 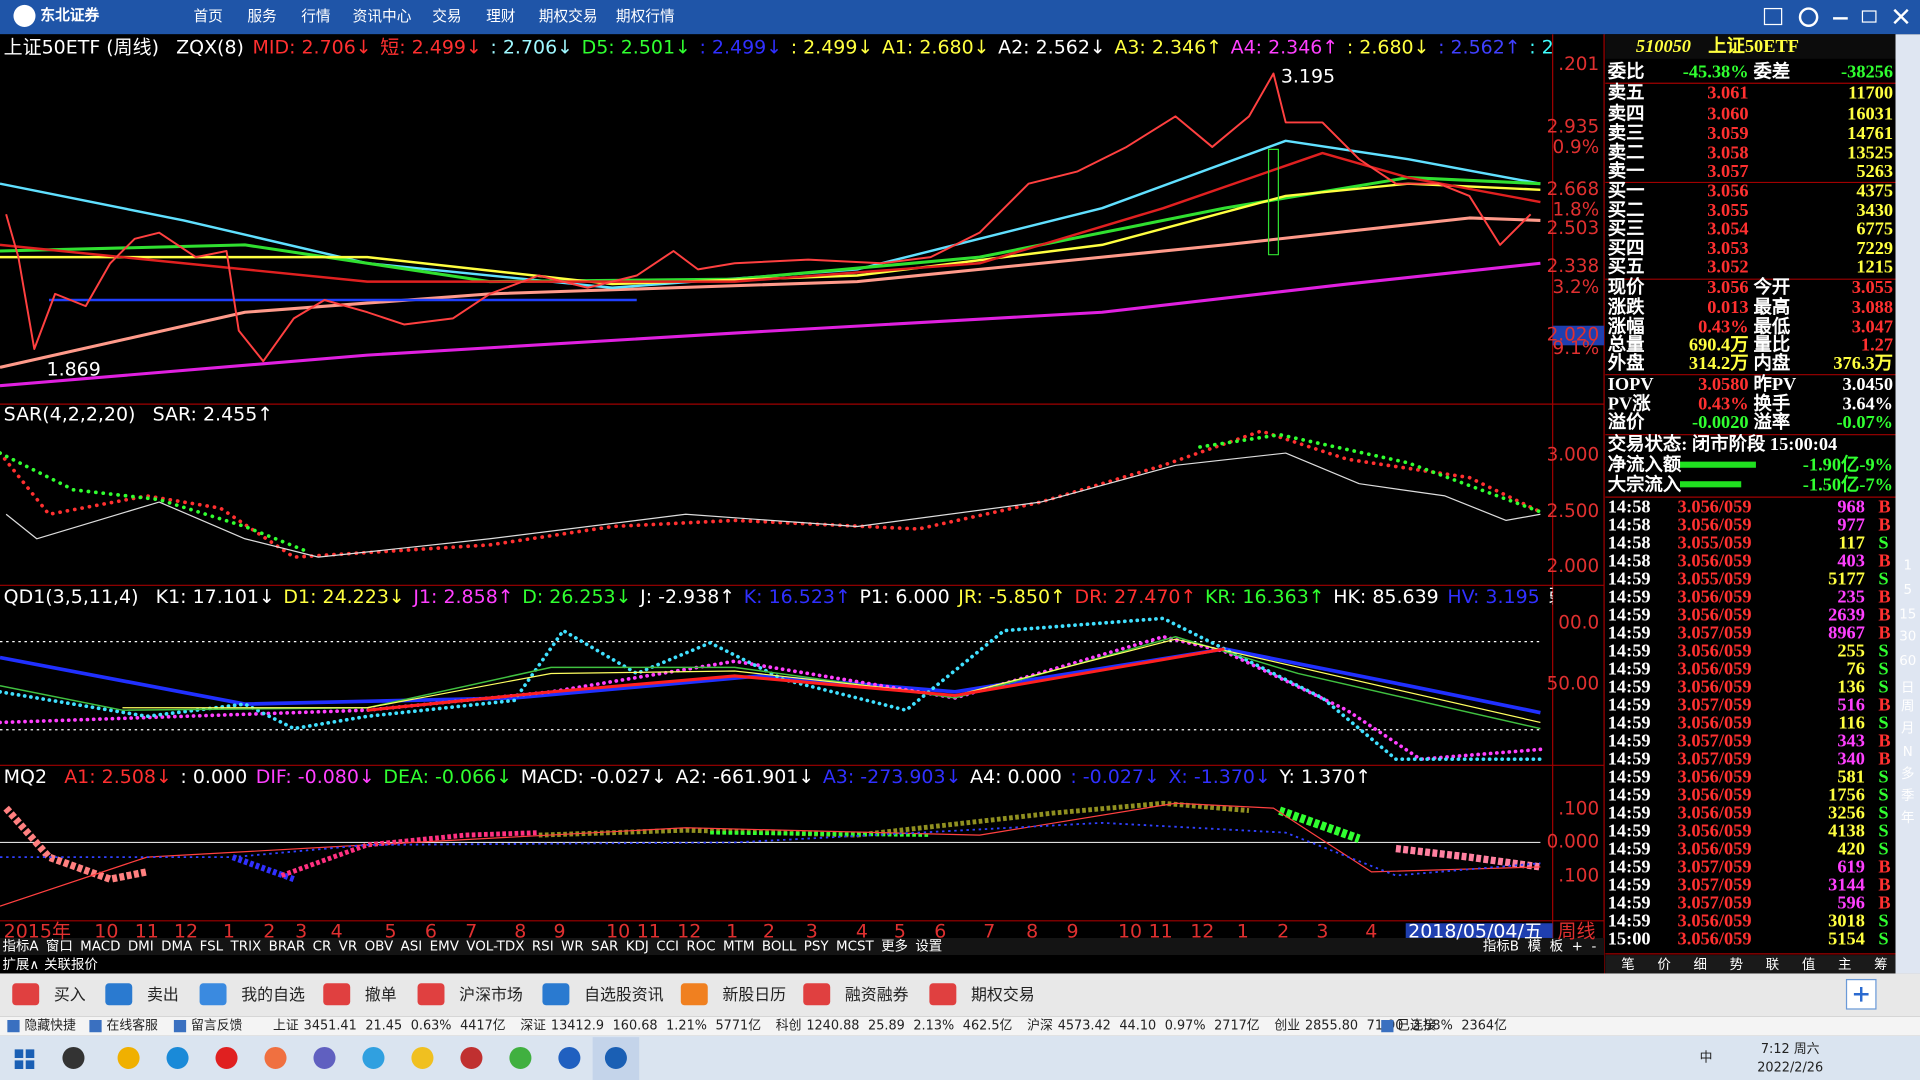 I want to click on period-button: 月, so click(x=1907, y=729).